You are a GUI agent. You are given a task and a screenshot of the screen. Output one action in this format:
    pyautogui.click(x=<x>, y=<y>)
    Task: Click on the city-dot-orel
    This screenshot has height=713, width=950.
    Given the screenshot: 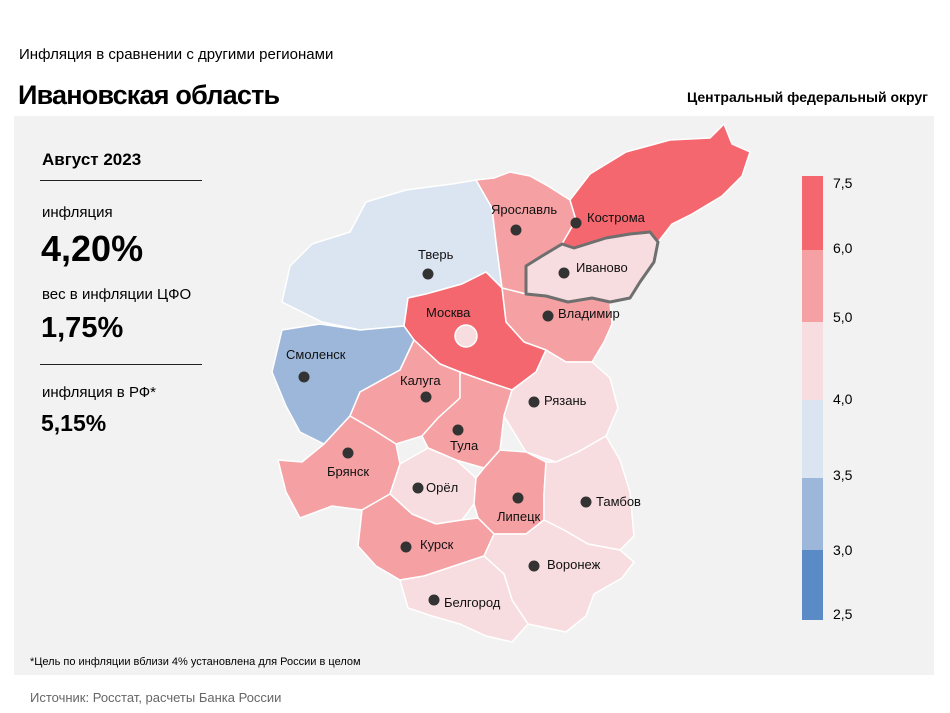 What is the action you would take?
    pyautogui.click(x=418, y=488)
    